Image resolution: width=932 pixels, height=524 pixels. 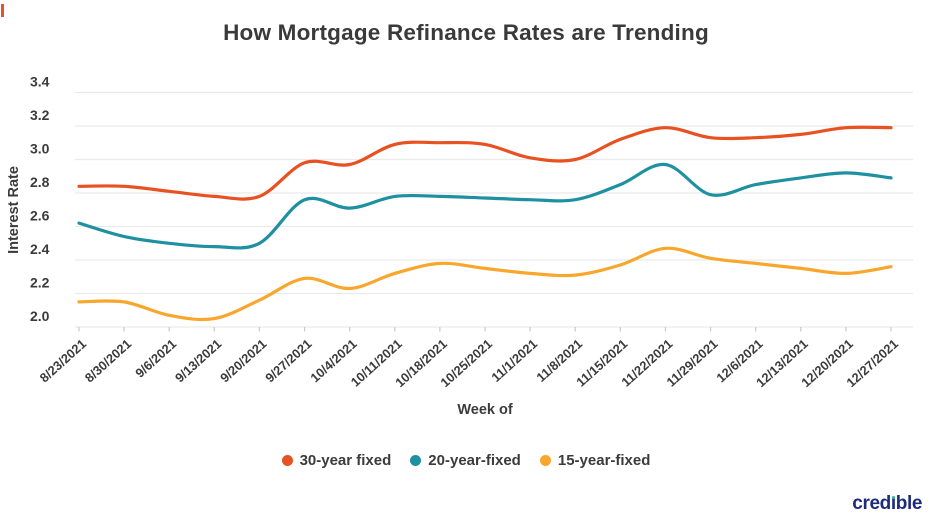 I want to click on y-tick-label: 3.4, so click(x=40, y=82).